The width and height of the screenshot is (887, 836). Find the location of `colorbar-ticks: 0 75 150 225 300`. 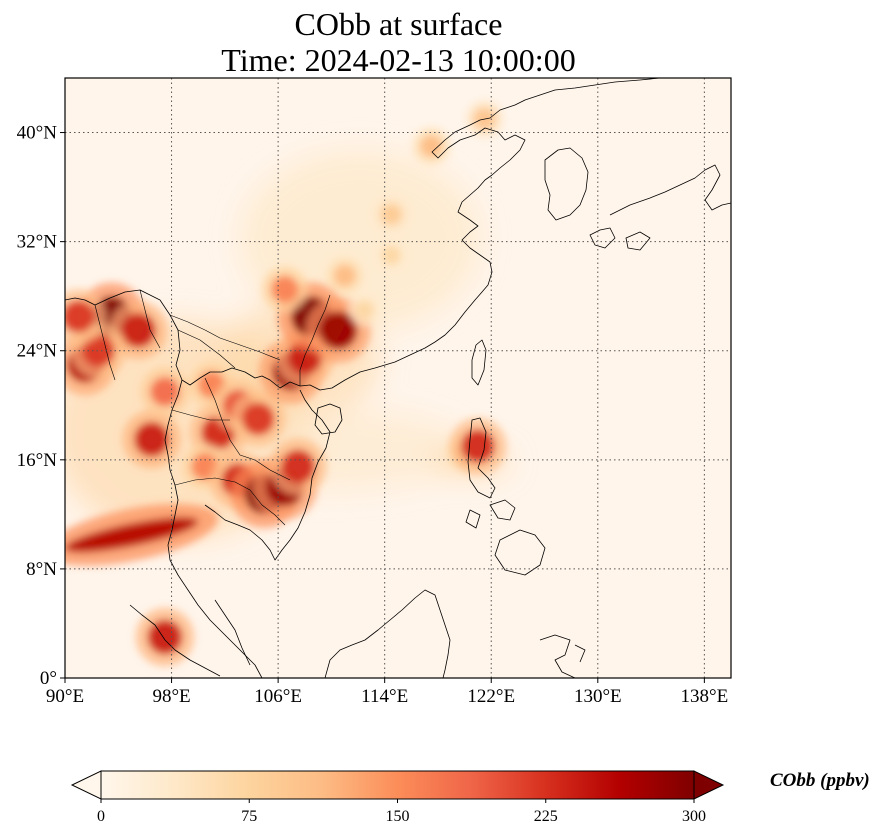

colorbar-ticks: 0 75 150 225 300 is located at coordinates (401, 812).